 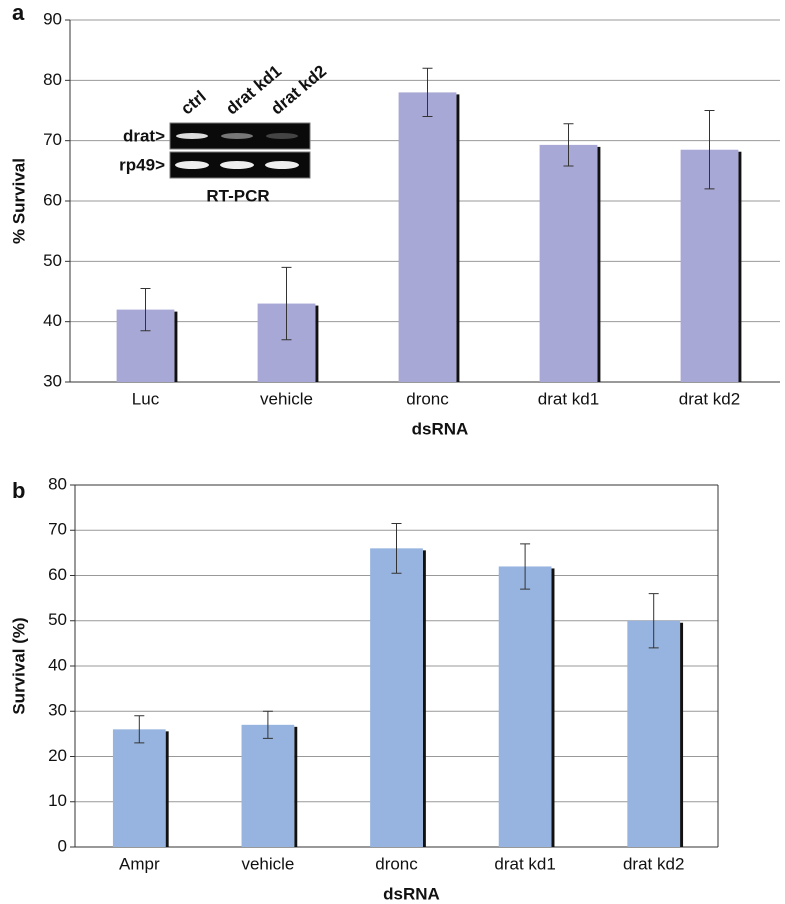 What do you see at coordinates (57, 800) in the screenshot?
I see `y-tick-label: 10` at bounding box center [57, 800].